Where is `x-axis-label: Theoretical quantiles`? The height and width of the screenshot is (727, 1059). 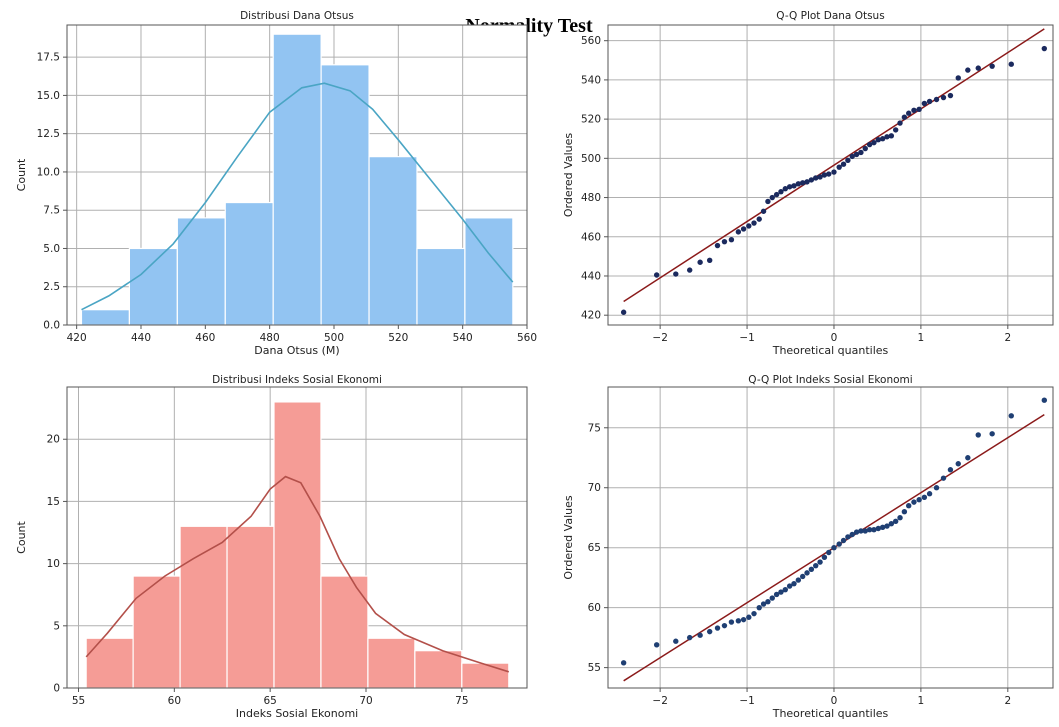
x-axis-label: Theoretical quantiles is located at coordinates (830, 713).